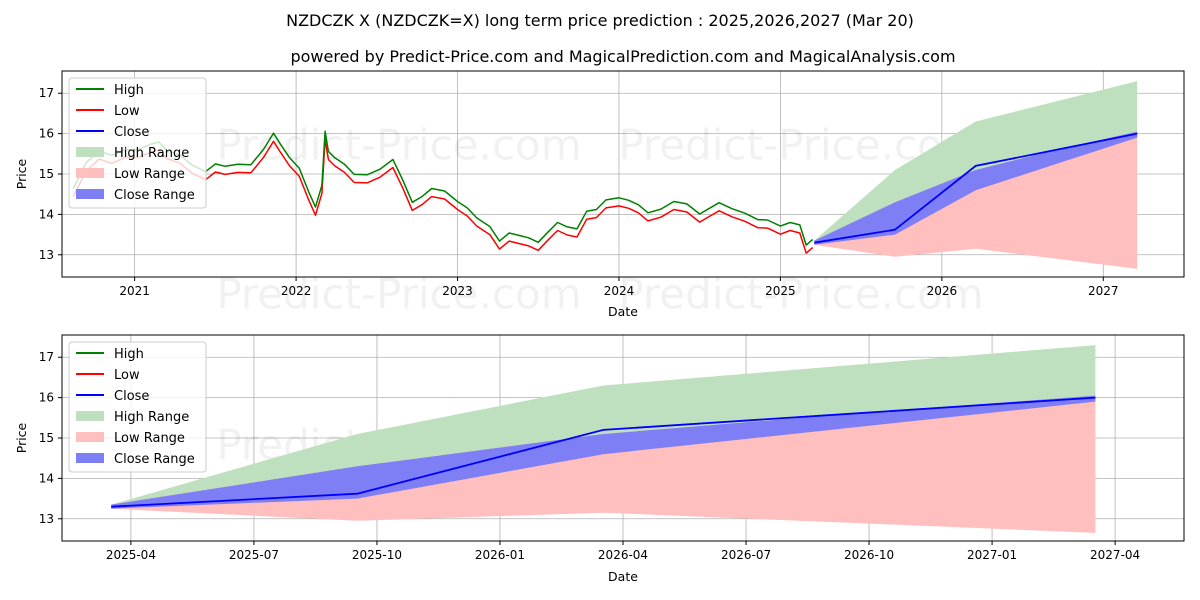 Image resolution: width=1200 pixels, height=600 pixels. What do you see at coordinates (377, 555) in the screenshot?
I see `x-tick-label: 2025-10` at bounding box center [377, 555].